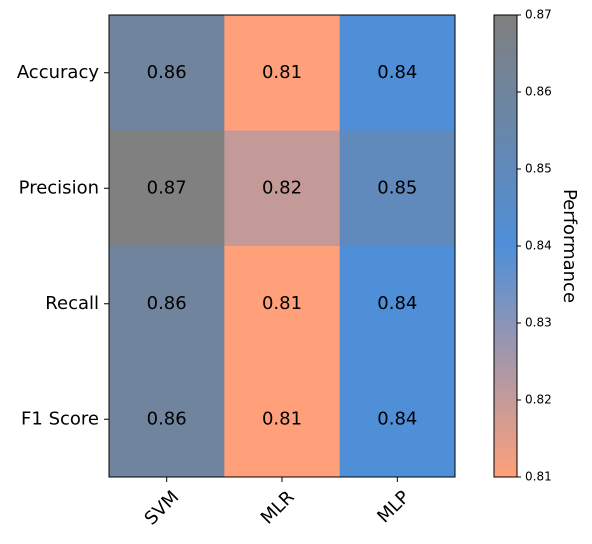 This screenshot has height=544, width=592. What do you see at coordinates (63, 245) in the screenshot?
I see `y-axis-ticks: Accuracy Precision Recall F1 Score` at bounding box center [63, 245].